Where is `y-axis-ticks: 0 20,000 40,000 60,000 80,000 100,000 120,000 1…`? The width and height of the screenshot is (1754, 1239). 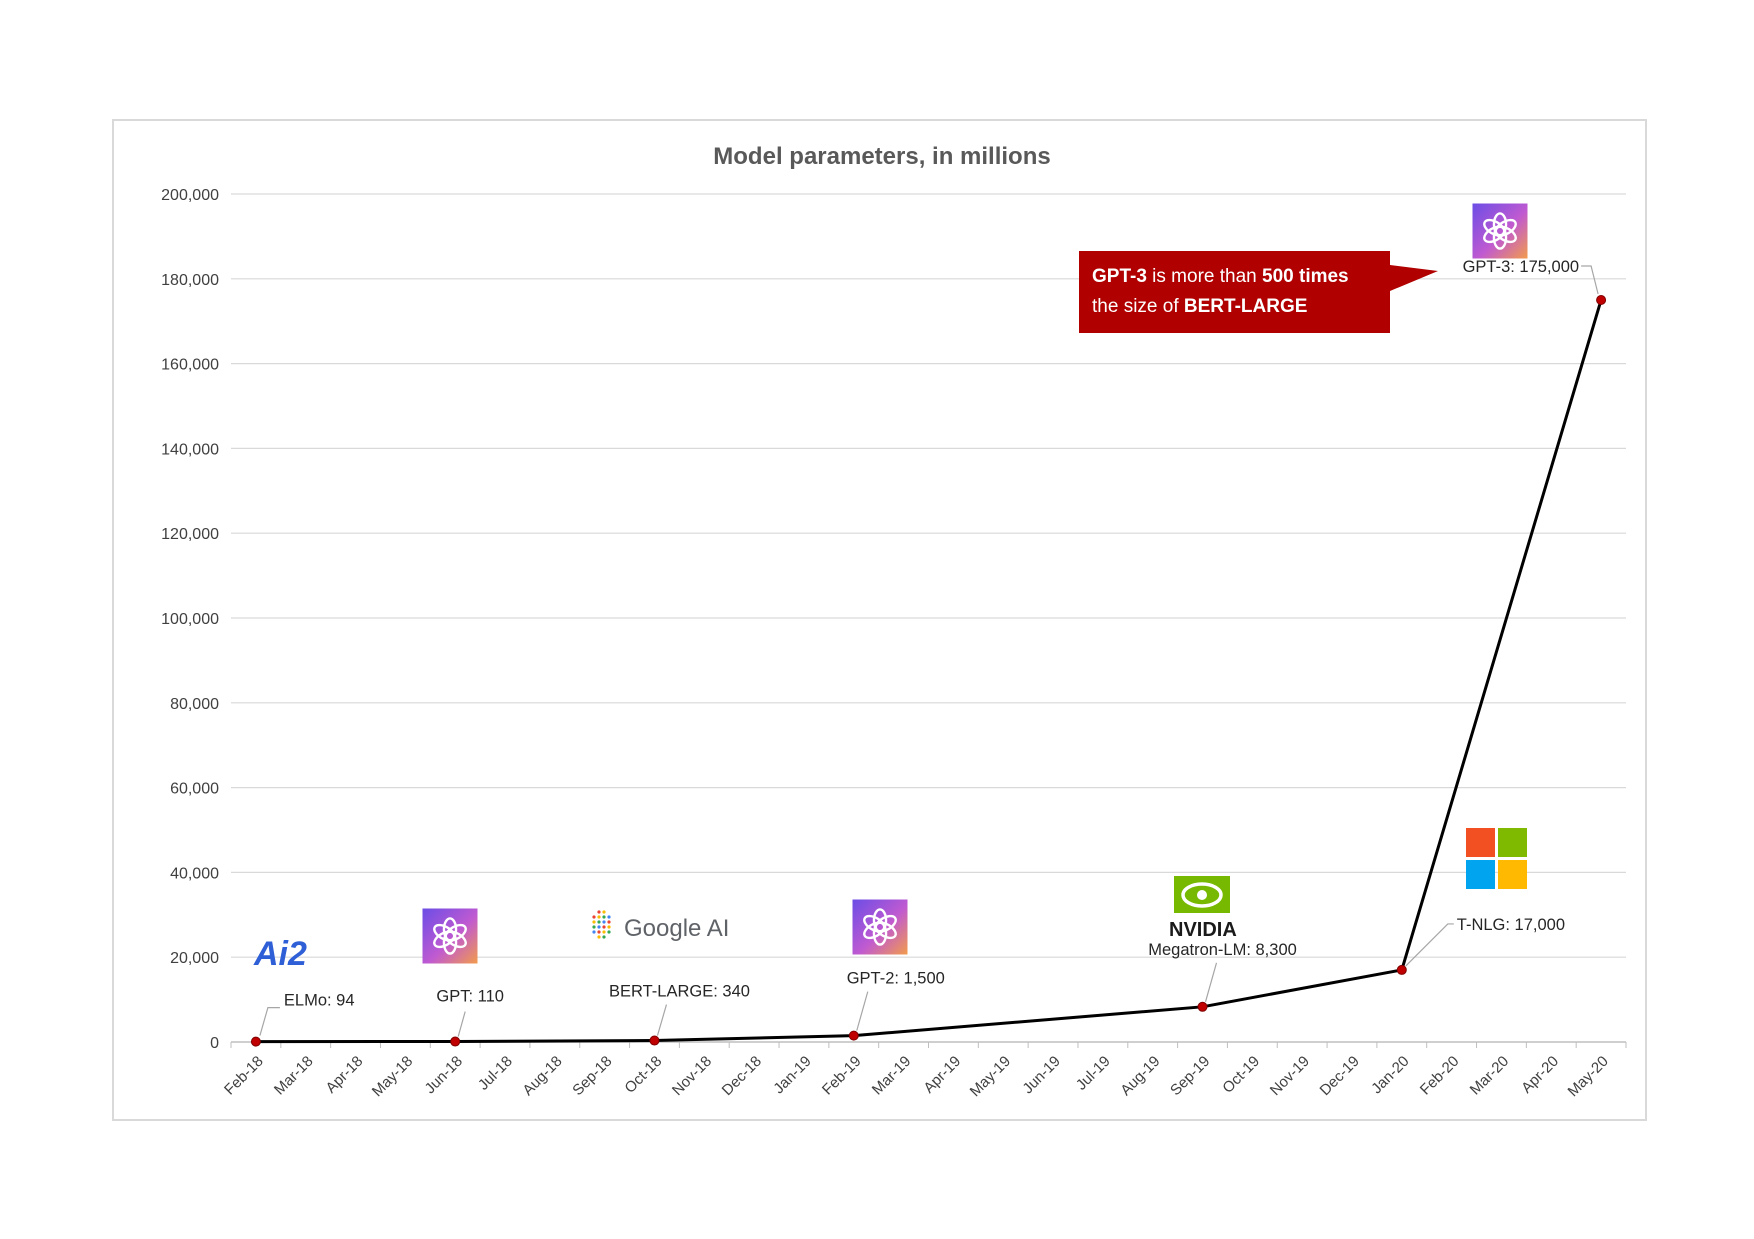 y-axis-ticks: 0 20,000 40,000 60,000 80,000 100,000 120,000 1… is located at coordinates (190, 619).